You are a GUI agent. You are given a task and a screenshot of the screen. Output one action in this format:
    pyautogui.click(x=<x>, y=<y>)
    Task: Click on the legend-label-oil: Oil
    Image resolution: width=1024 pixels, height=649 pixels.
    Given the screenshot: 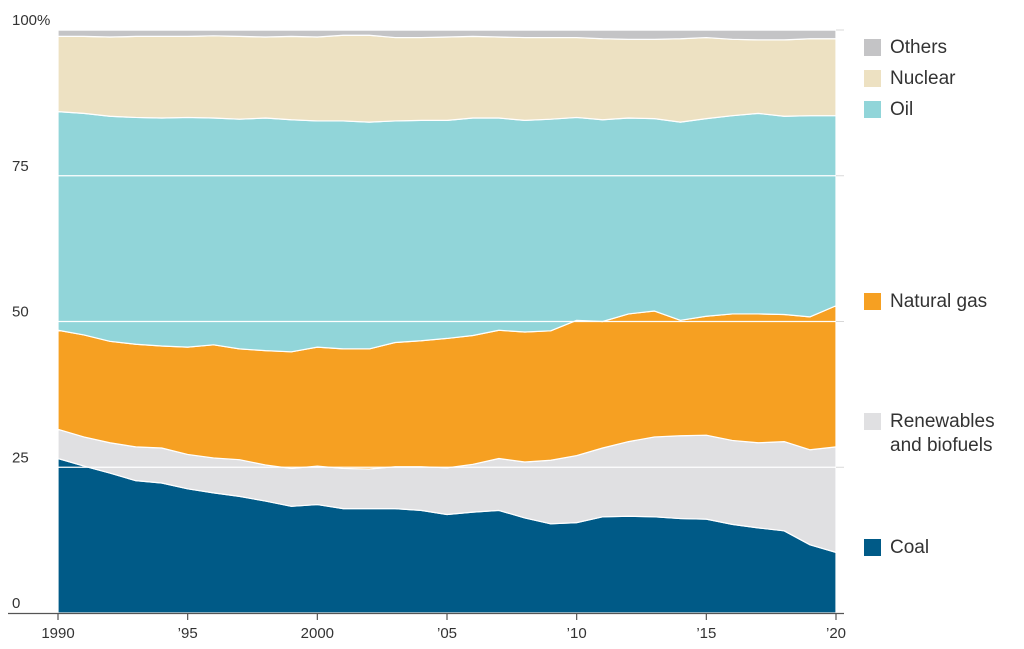 What is the action you would take?
    pyautogui.click(x=901, y=110)
    